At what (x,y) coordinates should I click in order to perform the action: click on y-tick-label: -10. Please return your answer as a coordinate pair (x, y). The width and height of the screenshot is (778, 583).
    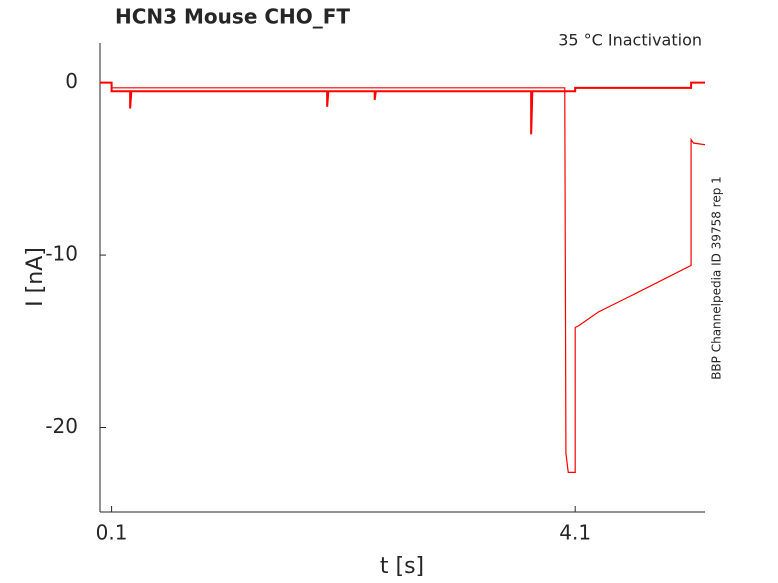
    Looking at the image, I should click on (61, 254).